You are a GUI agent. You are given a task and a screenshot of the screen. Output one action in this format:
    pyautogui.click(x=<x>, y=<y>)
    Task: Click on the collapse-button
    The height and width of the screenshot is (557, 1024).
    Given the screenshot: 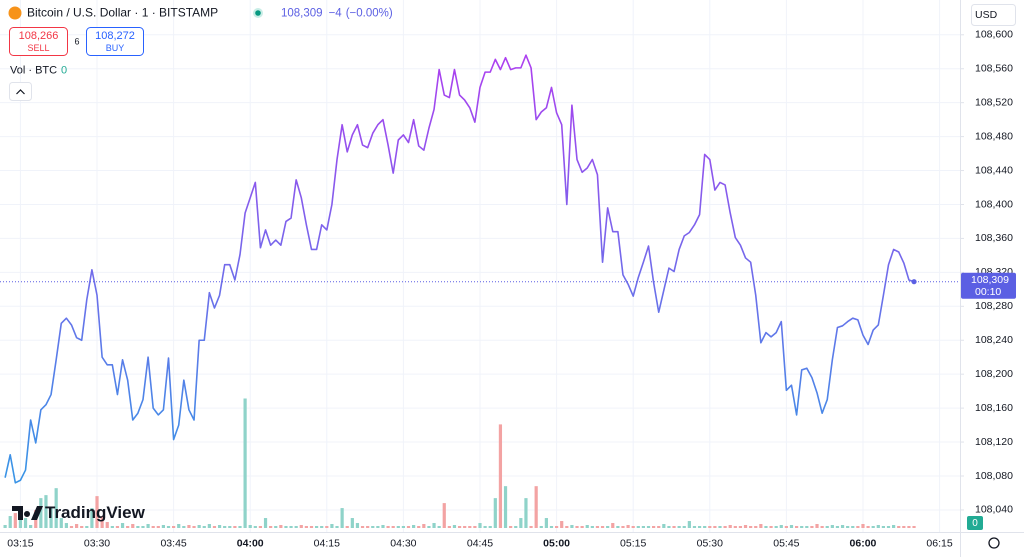 What is the action you would take?
    pyautogui.click(x=20, y=91)
    